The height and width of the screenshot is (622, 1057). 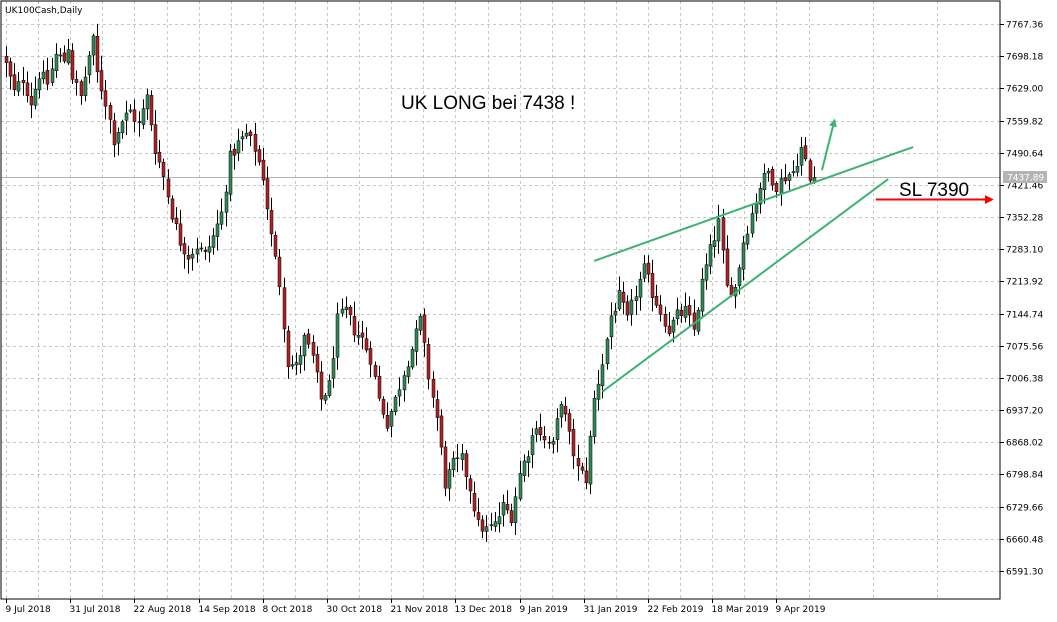 I want to click on y-tick-label: 6798.84, so click(x=1024, y=476).